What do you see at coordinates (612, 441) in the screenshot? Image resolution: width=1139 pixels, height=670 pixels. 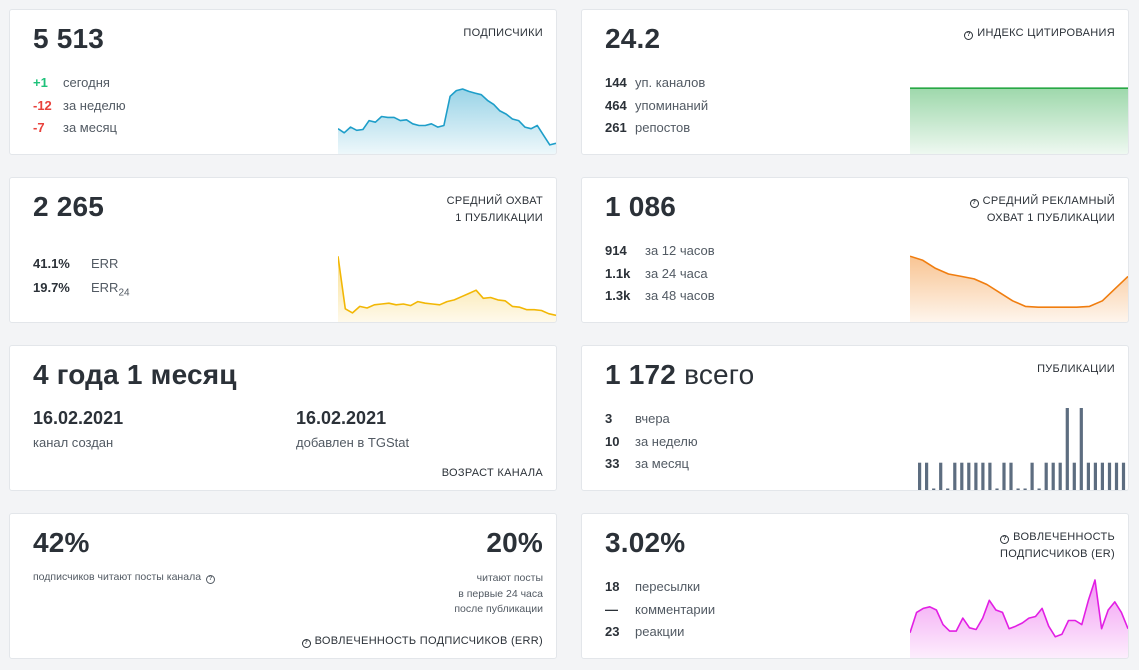 I see `stat-value: 10` at bounding box center [612, 441].